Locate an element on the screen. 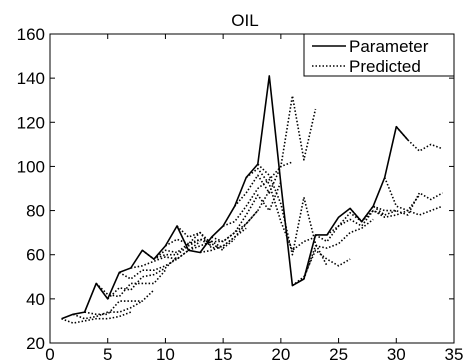 Image resolution: width=469 pixels, height=363 pixels. x-tick-label: 30 is located at coordinates (396, 354).